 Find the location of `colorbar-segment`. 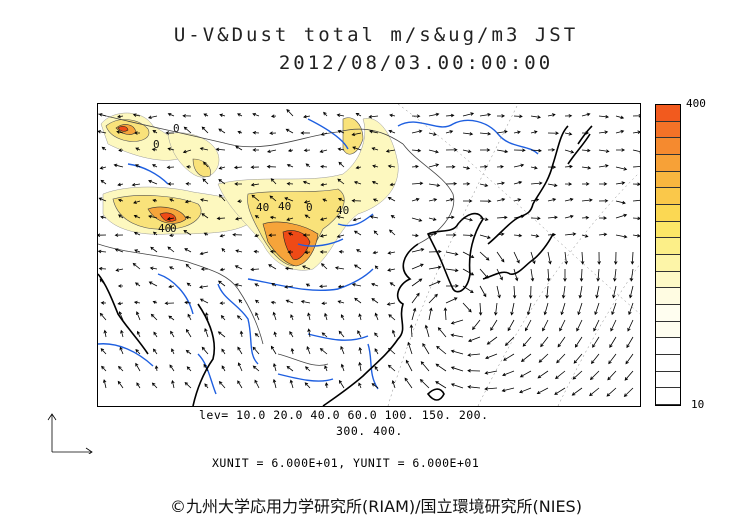

colorbar-segment is located at coordinates (668, 246).